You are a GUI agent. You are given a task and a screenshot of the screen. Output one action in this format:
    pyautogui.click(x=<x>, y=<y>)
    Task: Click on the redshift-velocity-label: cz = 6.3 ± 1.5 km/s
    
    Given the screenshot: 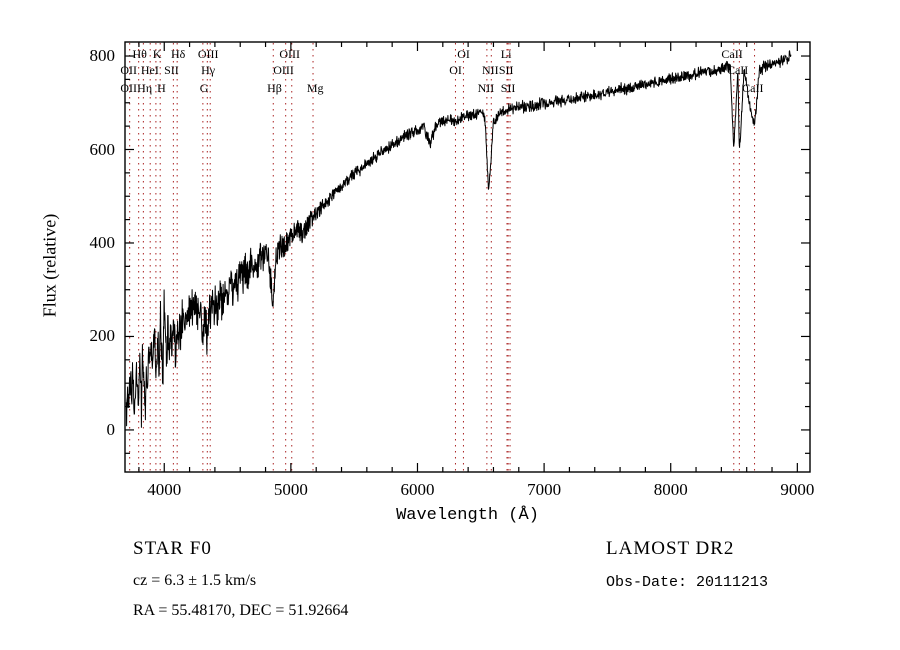 What is the action you would take?
    pyautogui.click(x=195, y=580)
    